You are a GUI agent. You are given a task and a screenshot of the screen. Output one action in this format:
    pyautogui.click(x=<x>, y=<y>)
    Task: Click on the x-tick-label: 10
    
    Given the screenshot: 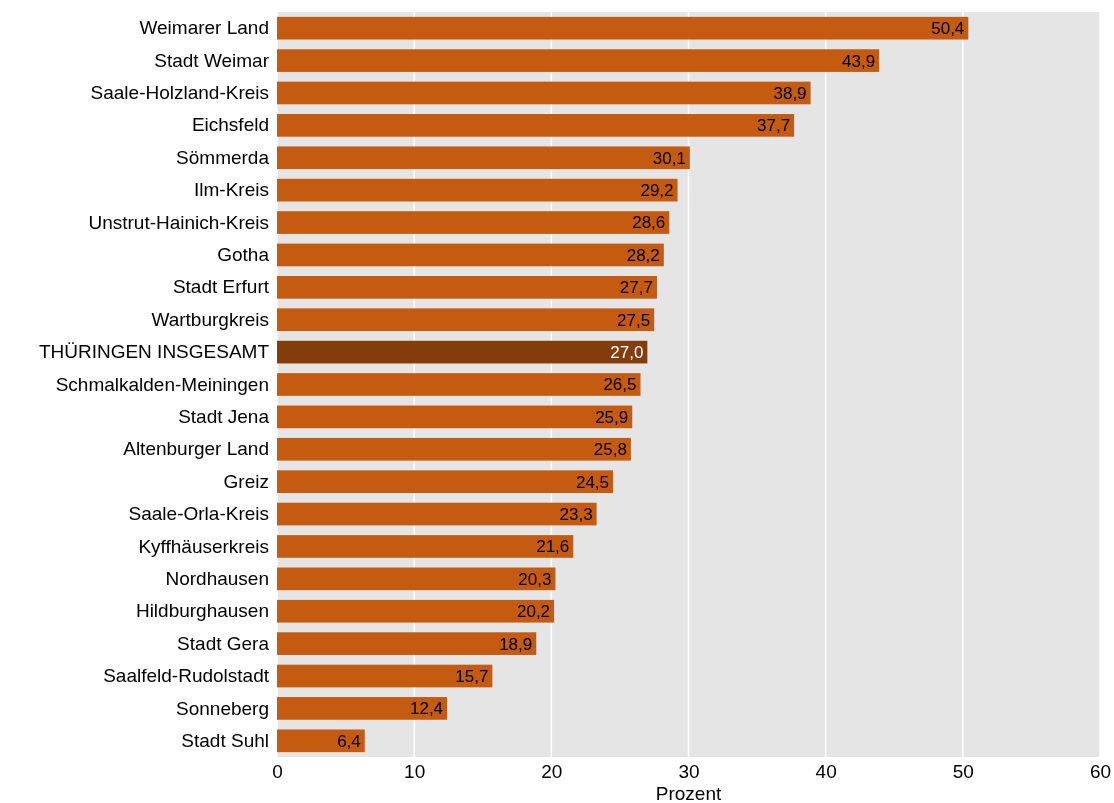 What is the action you would take?
    pyautogui.click(x=415, y=772)
    